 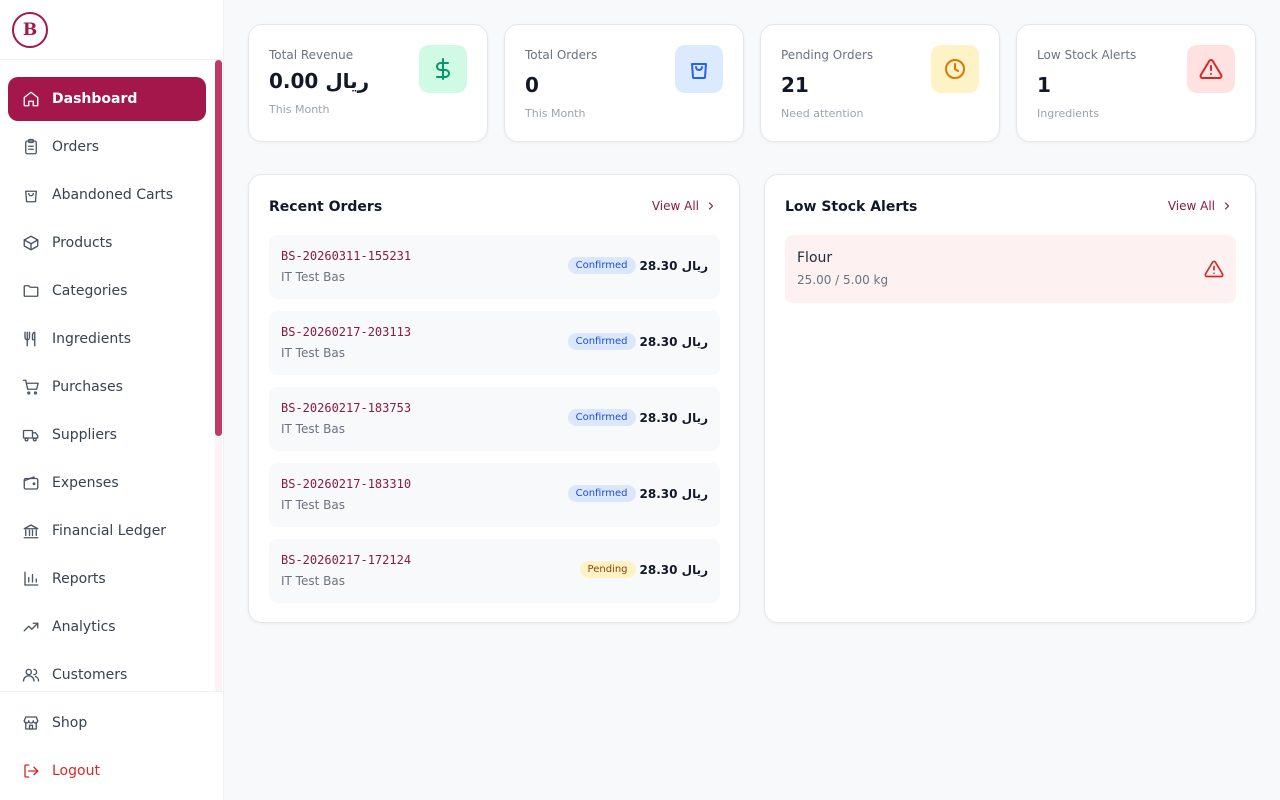 What do you see at coordinates (30, 435) in the screenshot?
I see `truck-icon` at bounding box center [30, 435].